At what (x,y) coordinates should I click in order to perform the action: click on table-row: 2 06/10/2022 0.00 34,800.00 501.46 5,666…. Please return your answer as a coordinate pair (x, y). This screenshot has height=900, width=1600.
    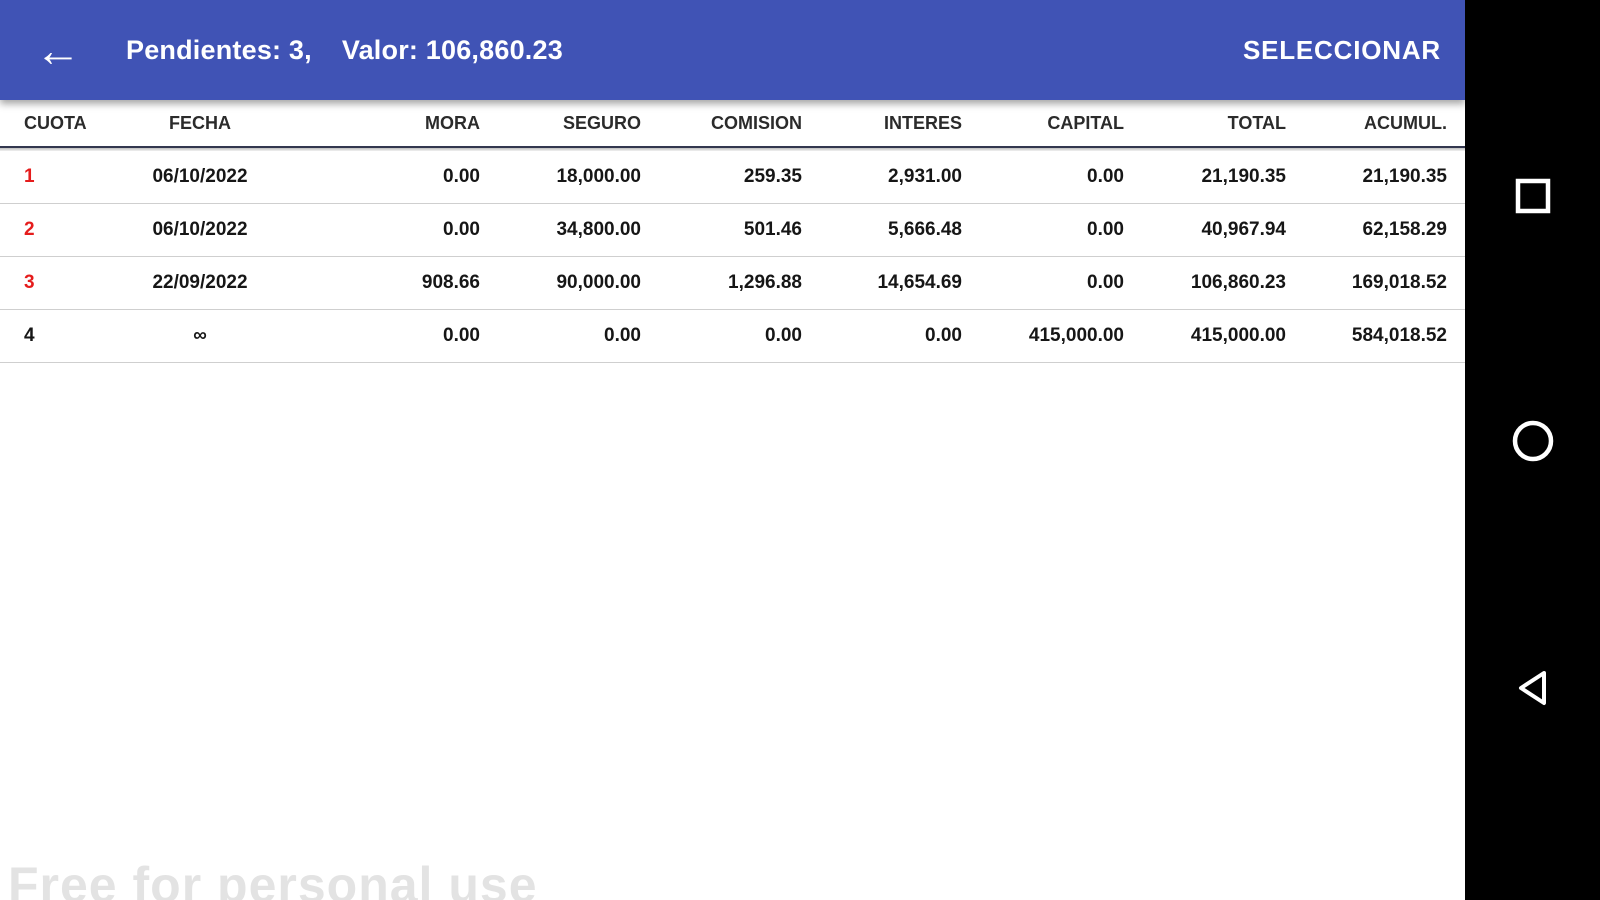
    Looking at the image, I should click on (732, 230).